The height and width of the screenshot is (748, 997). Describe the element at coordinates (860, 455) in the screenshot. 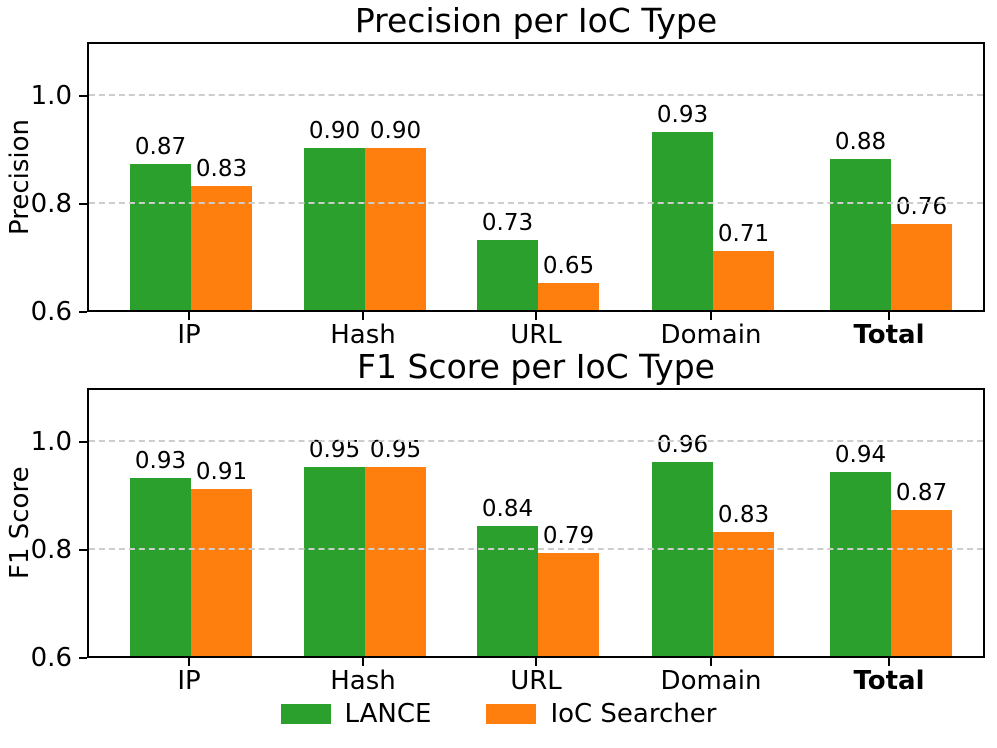

I see `bar-value-label: 0.94` at that location.